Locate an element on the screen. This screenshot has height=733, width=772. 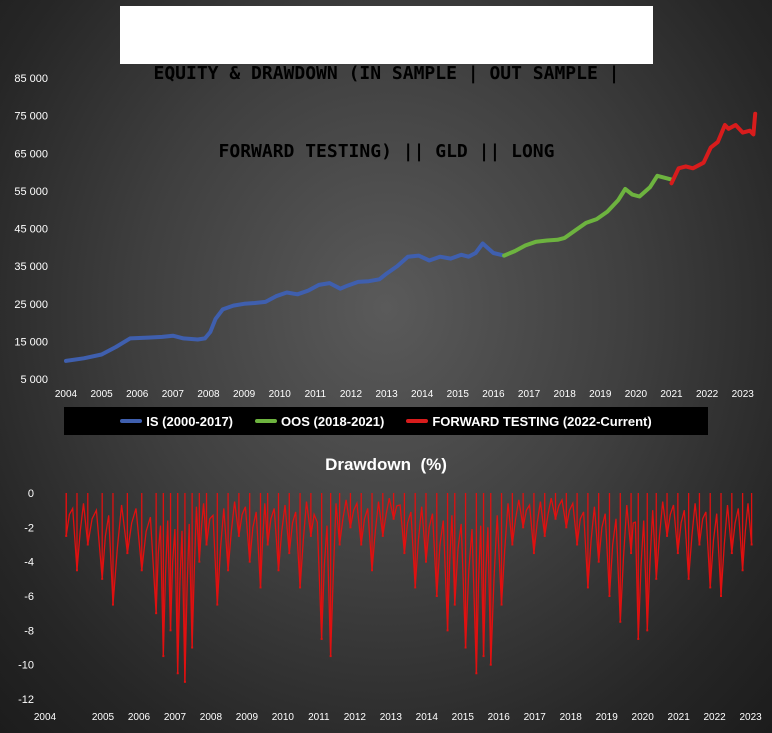
y-tick-label: -12 is located at coordinates (26, 700).